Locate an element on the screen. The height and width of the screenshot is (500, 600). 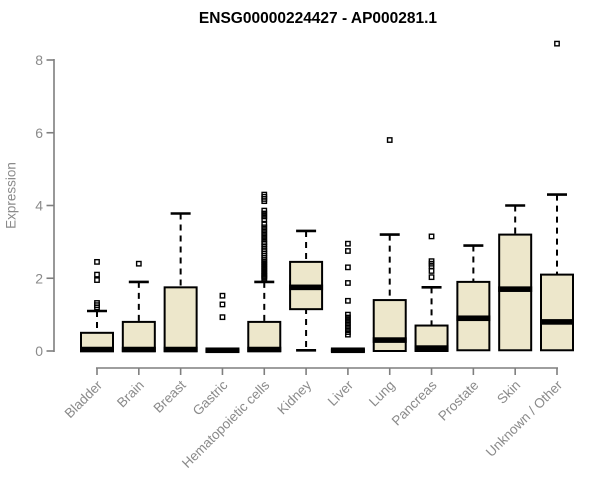
x-category-label: Breast is located at coordinates (170, 396).